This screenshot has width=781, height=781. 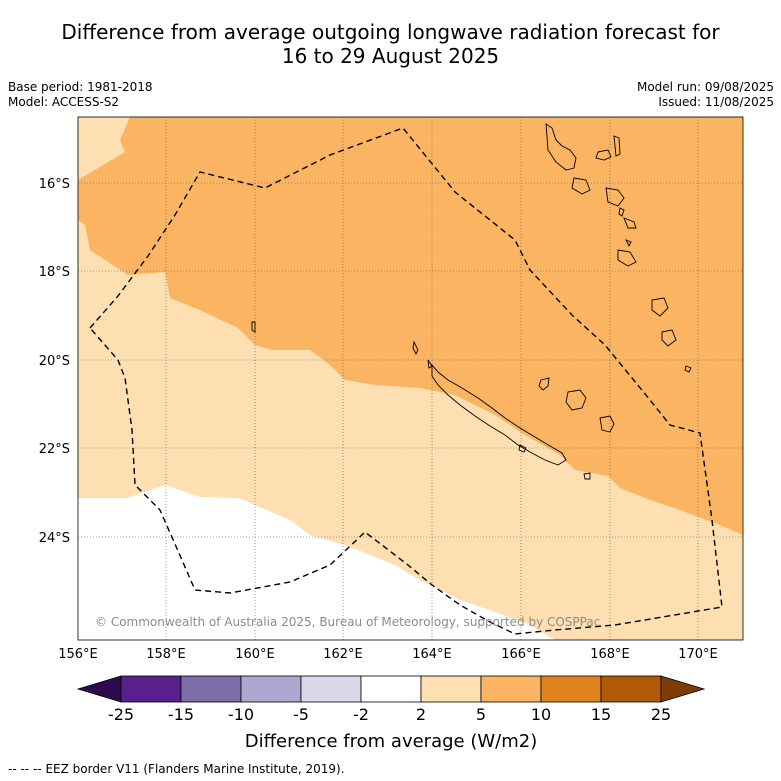 What do you see at coordinates (561, 147) in the screenshot?
I see `vanuatu-islands` at bounding box center [561, 147].